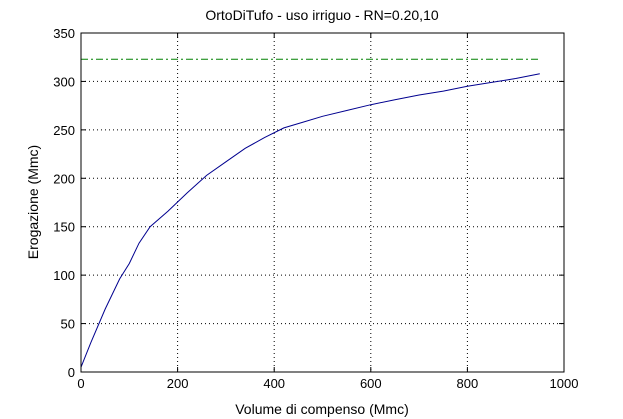 This screenshot has width=623, height=419. What do you see at coordinates (64, 81) in the screenshot?
I see `y-tick-label: 300` at bounding box center [64, 81].